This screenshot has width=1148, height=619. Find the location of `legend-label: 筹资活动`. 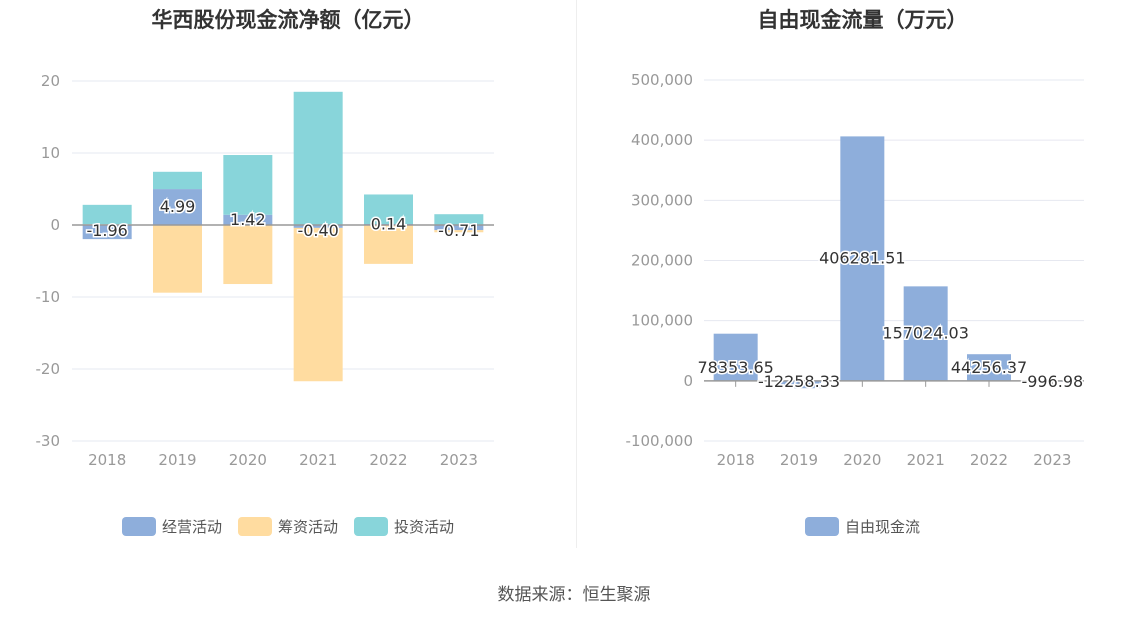

legend-label: 筹资活动 is located at coordinates (307, 527).